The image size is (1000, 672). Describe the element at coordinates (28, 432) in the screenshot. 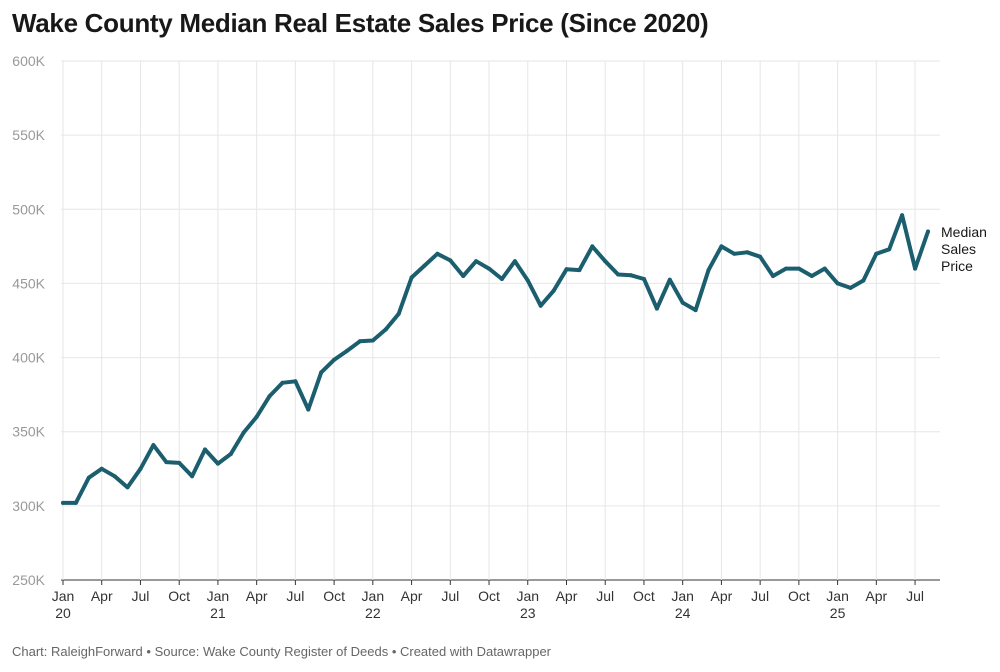

I see `y-tick-label: 350K` at that location.